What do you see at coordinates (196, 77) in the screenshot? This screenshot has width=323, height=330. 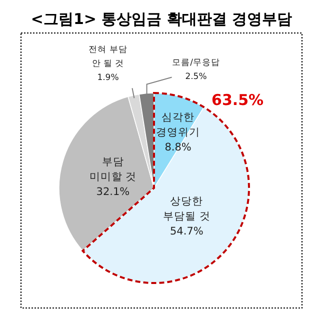 I see `data-label: 2.5%` at bounding box center [196, 77].